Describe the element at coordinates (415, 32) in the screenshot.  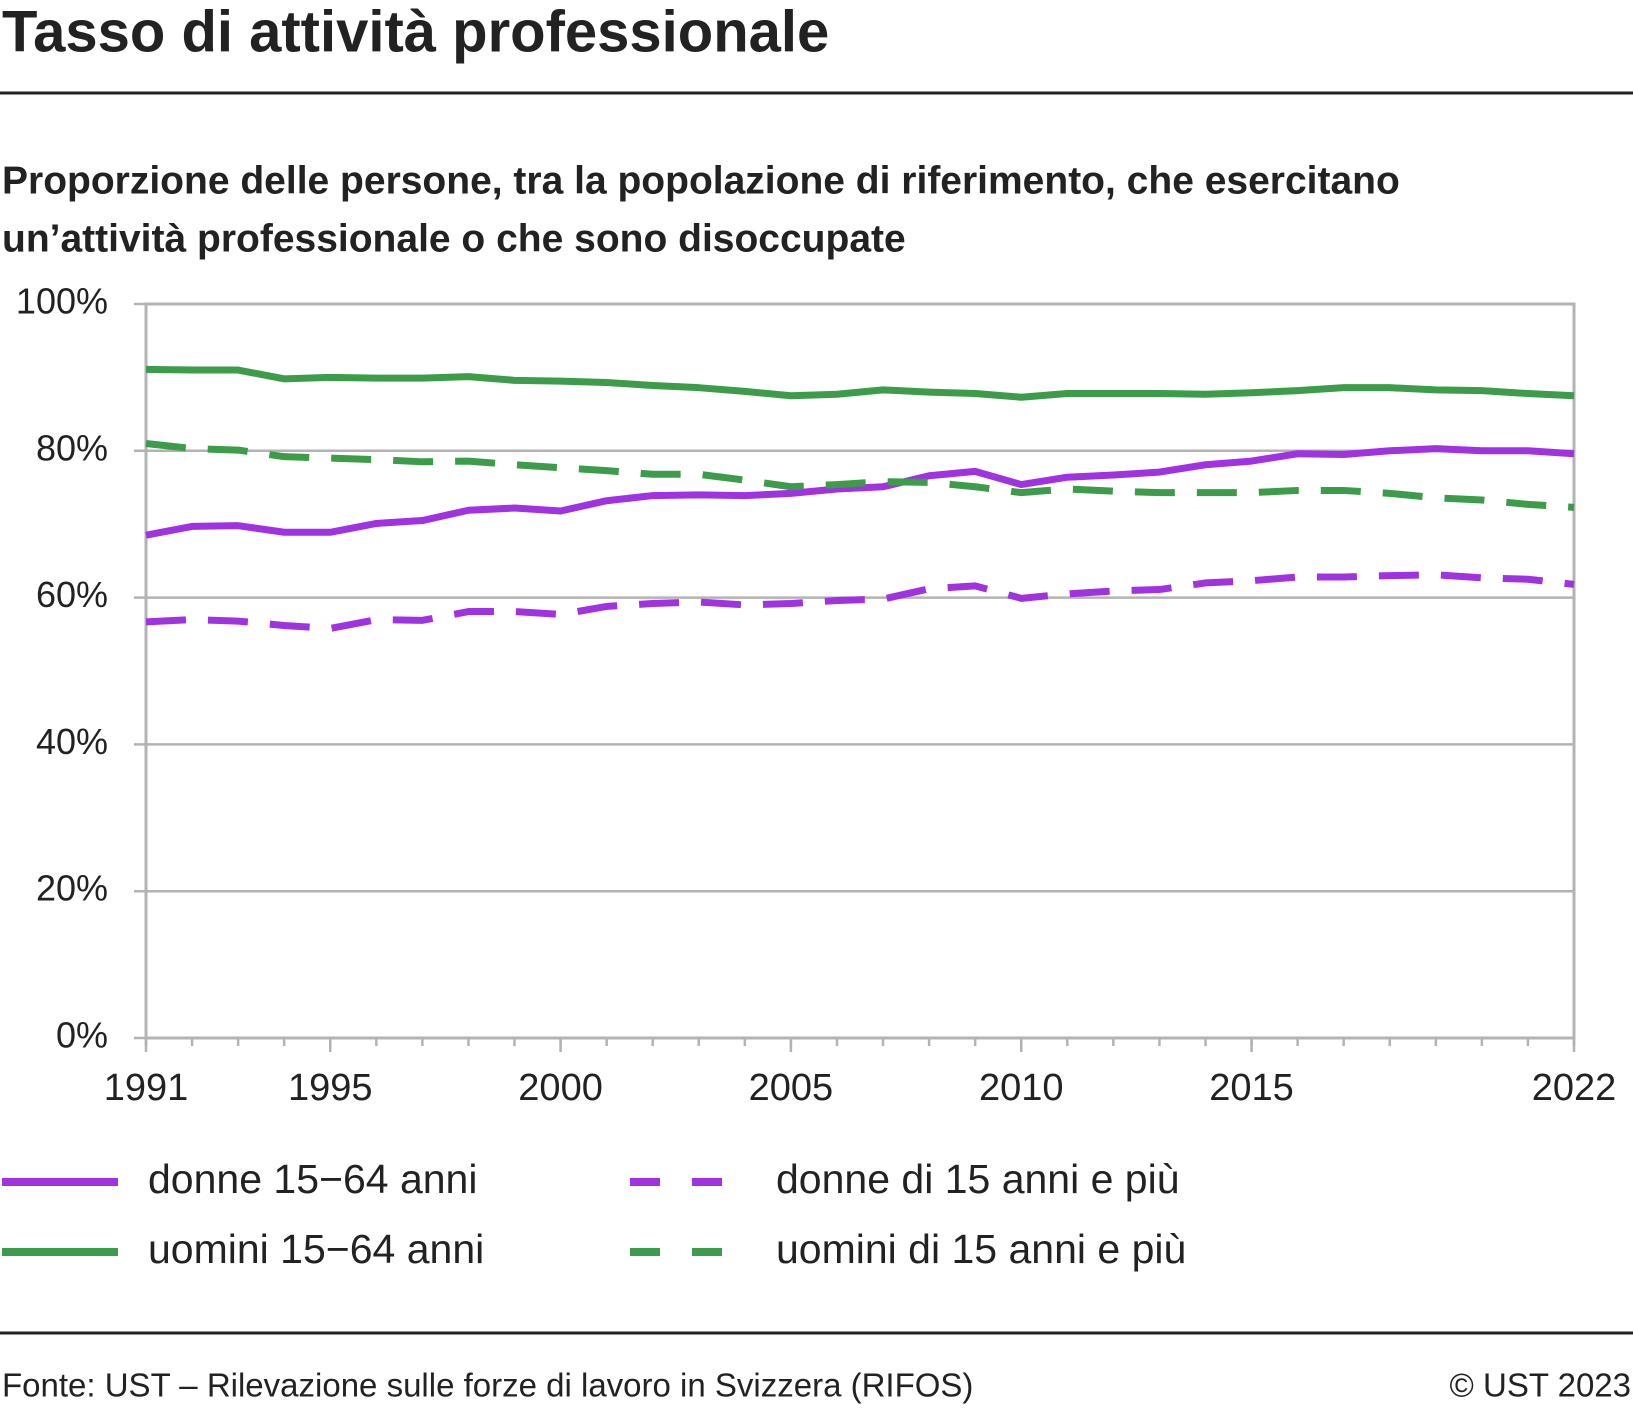
I see `chart-title: Tasso di attività professionale` at that location.